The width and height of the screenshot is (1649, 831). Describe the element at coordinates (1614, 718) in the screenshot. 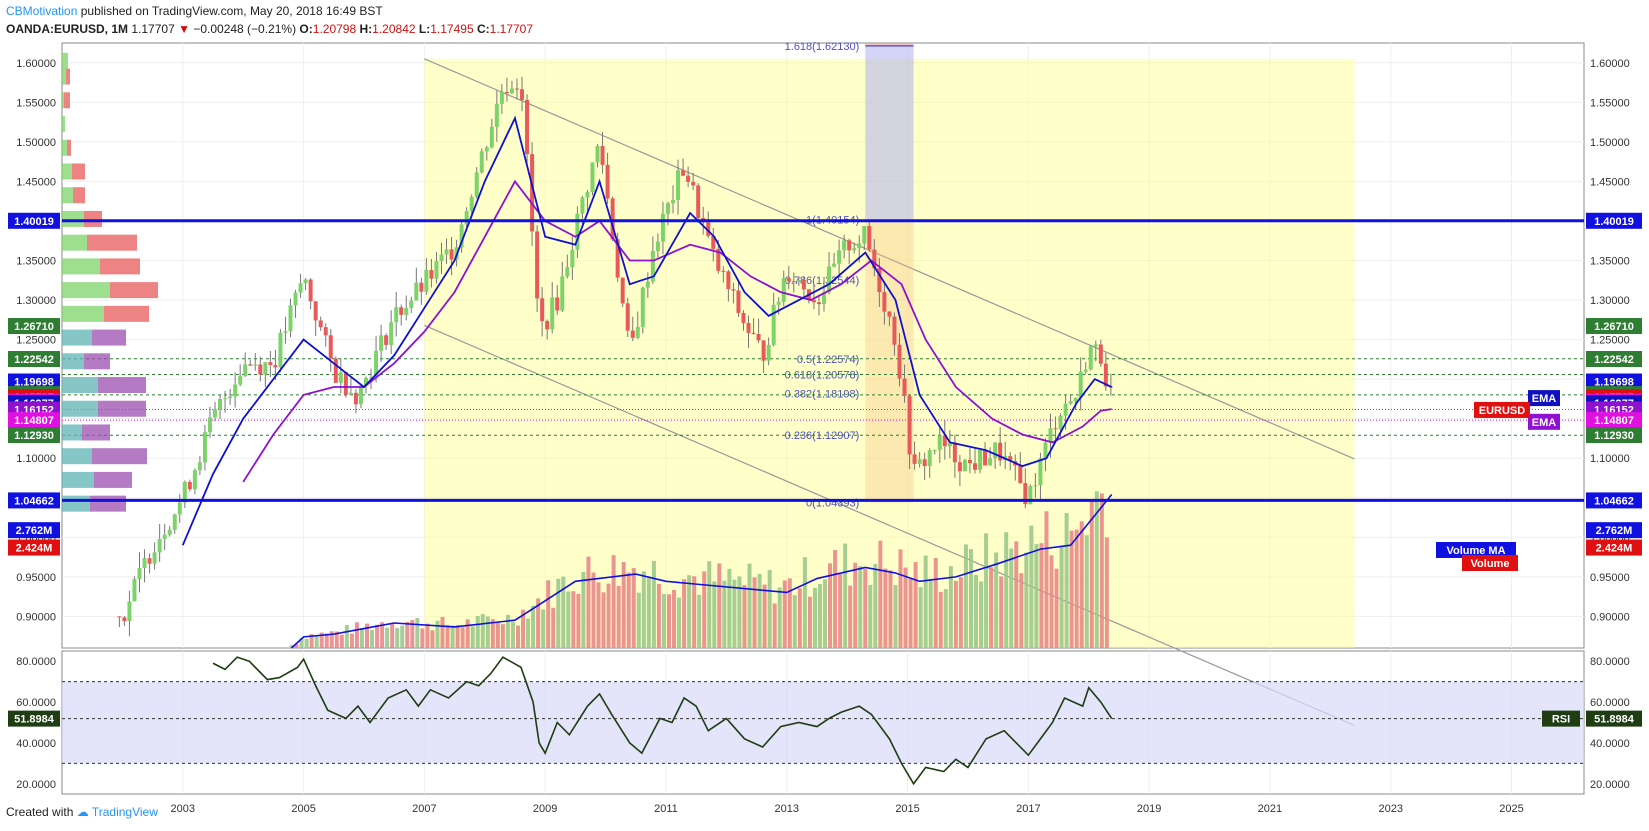

I see `rsi-tag-right` at that location.